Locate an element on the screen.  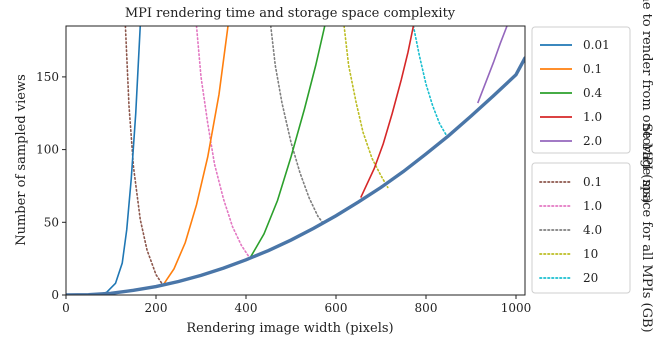
x-axis-label: Rendering image width (pixels) is located at coordinates (289, 328).